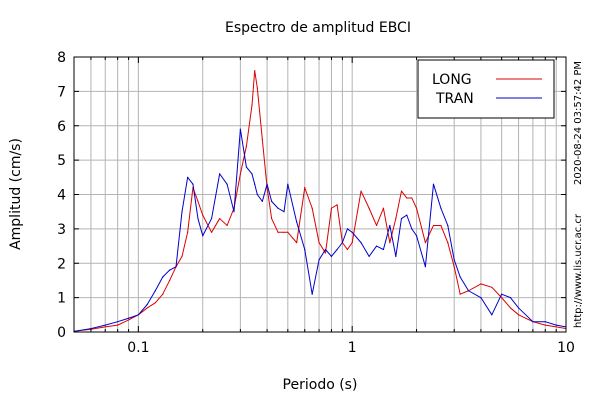 The image size is (600, 400). What do you see at coordinates (61, 196) in the screenshot?
I see `y-tick-label: 4` at bounding box center [61, 196].